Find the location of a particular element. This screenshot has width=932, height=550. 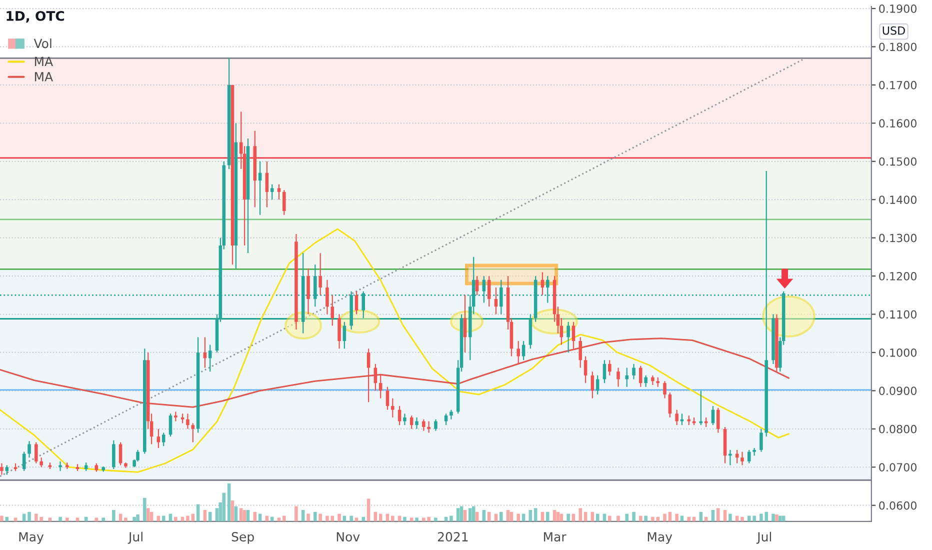

y-tick-label: 0.1500 is located at coordinates (898, 161).